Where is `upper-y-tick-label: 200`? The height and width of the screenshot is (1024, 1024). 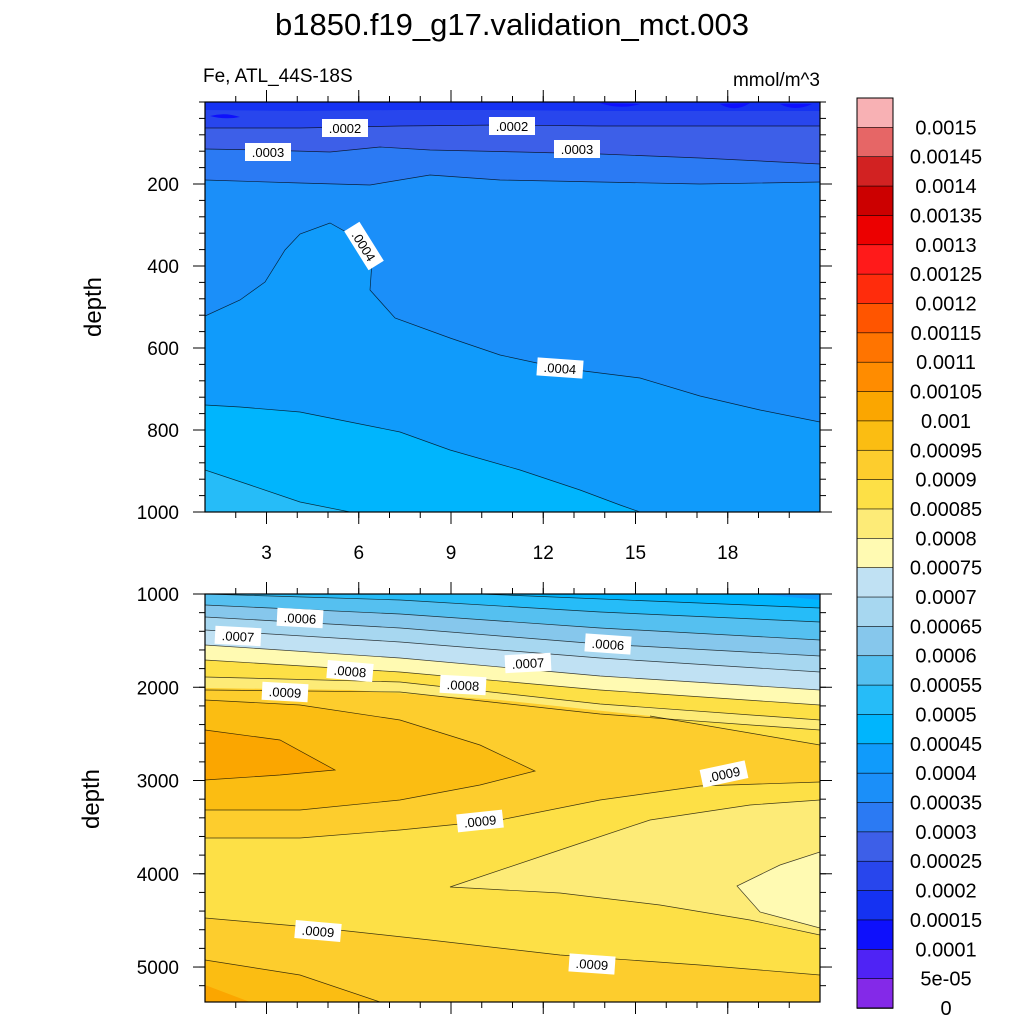 upper-y-tick-label: 200 is located at coordinates (163, 185).